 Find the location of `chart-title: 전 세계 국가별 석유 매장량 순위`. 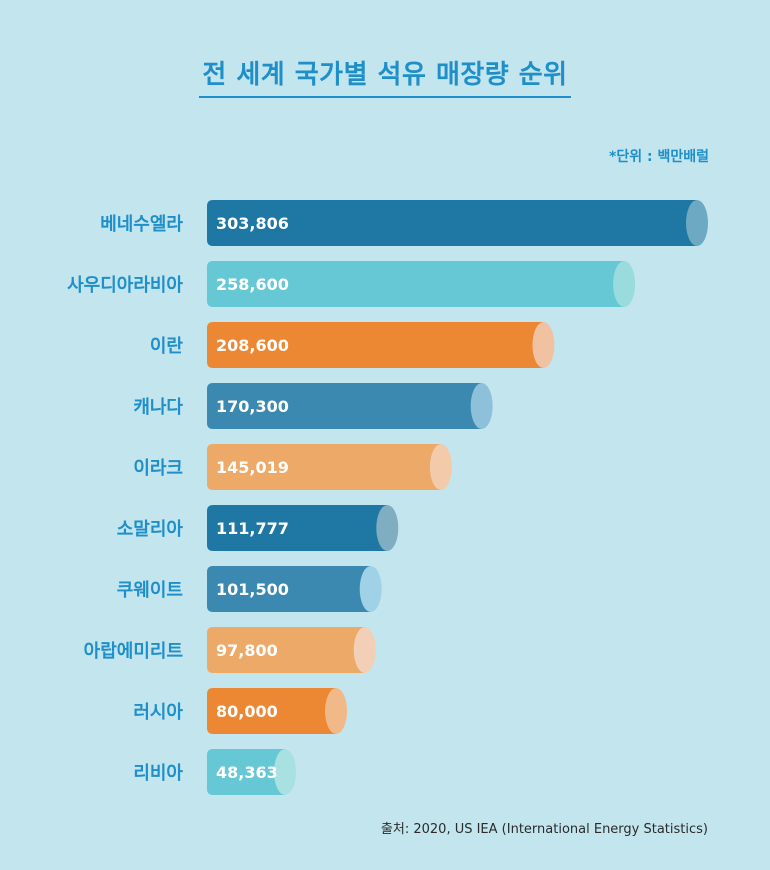

chart-title: 전 세계 국가별 석유 매장량 순위 is located at coordinates (385, 75).